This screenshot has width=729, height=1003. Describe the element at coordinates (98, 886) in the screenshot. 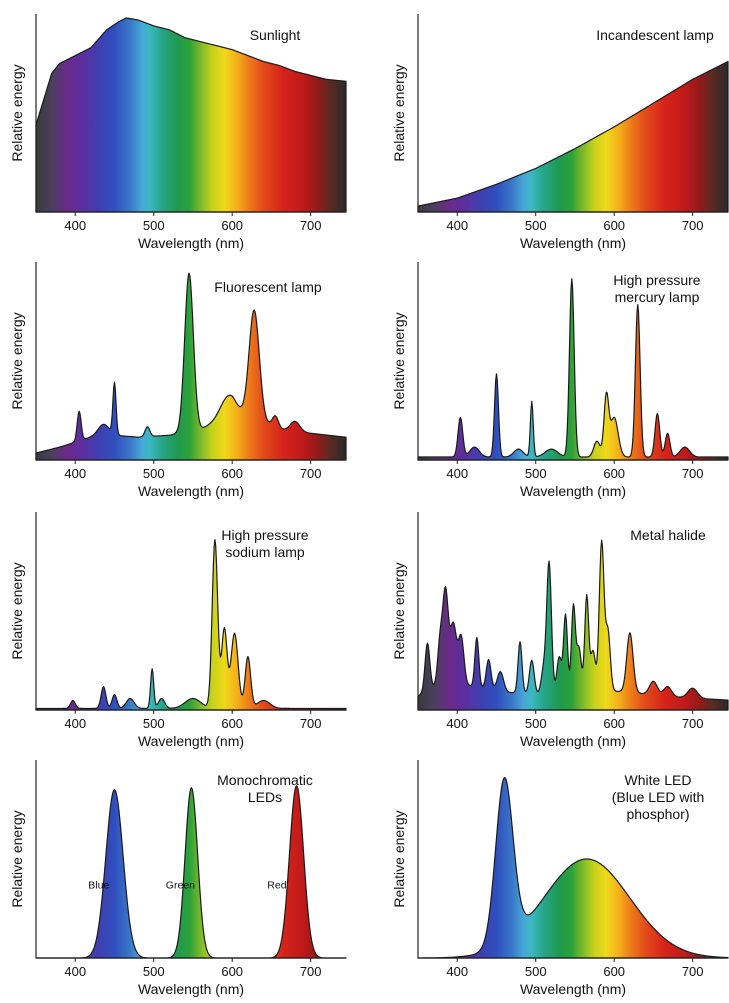

I see `annotation-blue: Blue` at that location.